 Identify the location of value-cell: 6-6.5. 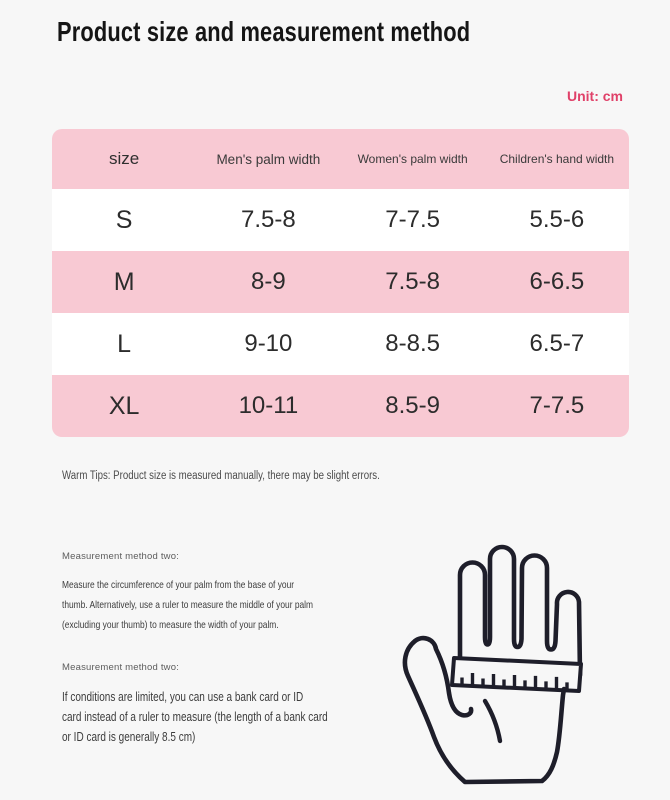
(557, 281).